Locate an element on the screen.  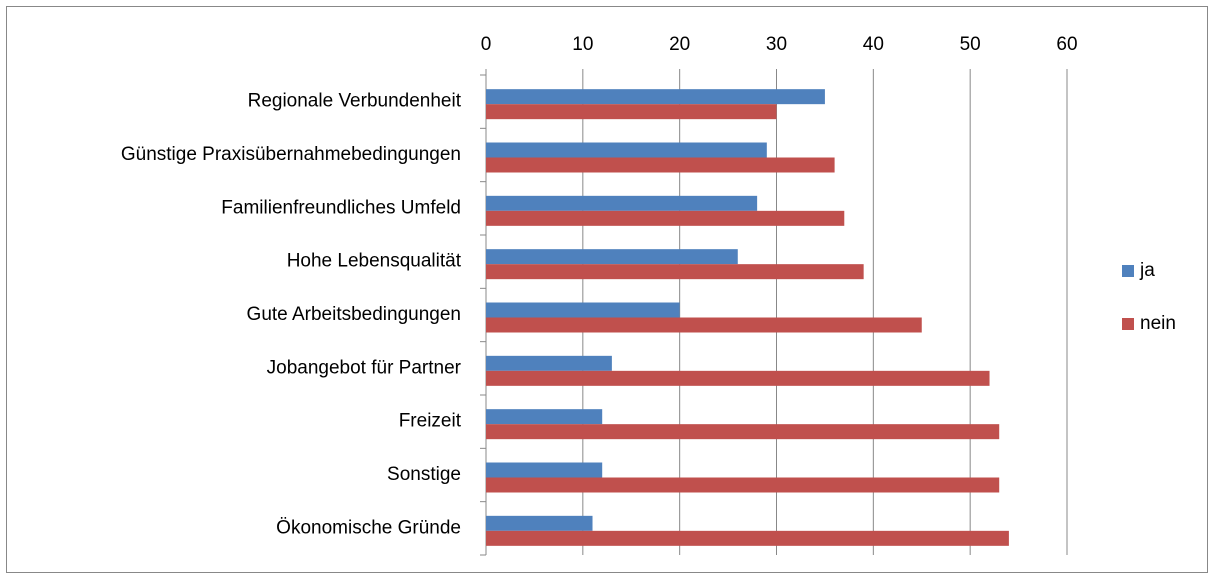
legend-label: ja is located at coordinates (1147, 270).